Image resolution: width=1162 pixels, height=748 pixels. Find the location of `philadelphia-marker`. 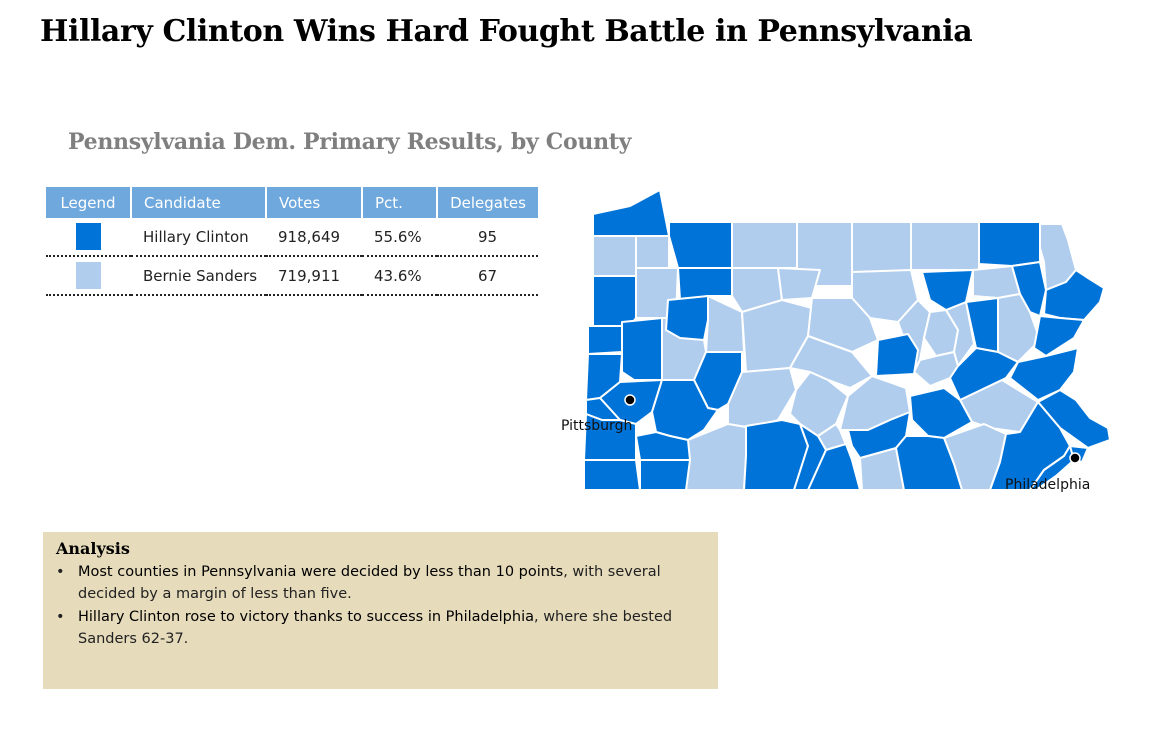

philadelphia-marker is located at coordinates (1075, 458).